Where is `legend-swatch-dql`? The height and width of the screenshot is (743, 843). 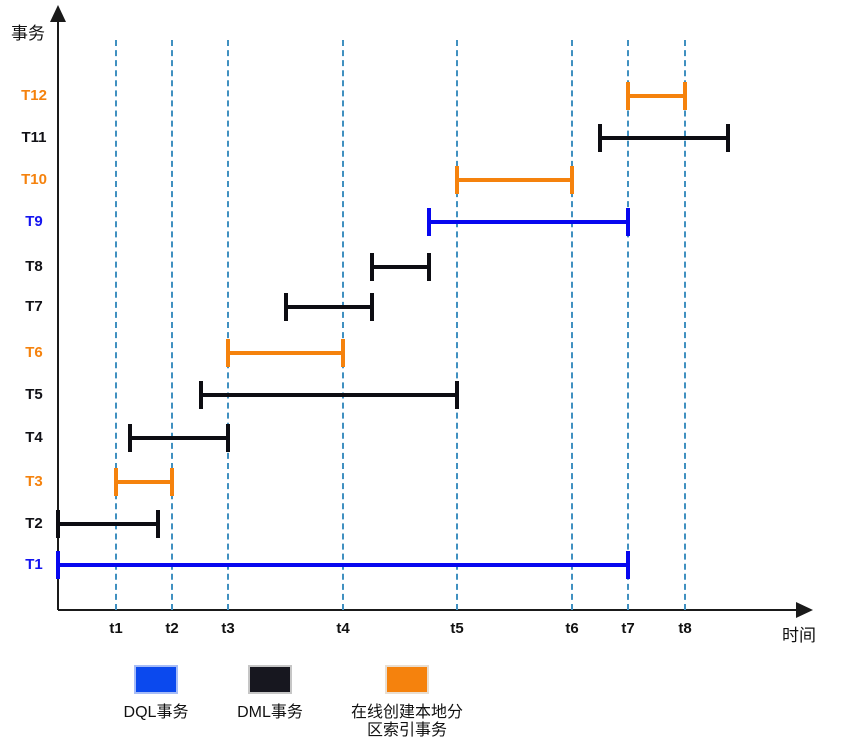 legend-swatch-dql is located at coordinates (156, 679).